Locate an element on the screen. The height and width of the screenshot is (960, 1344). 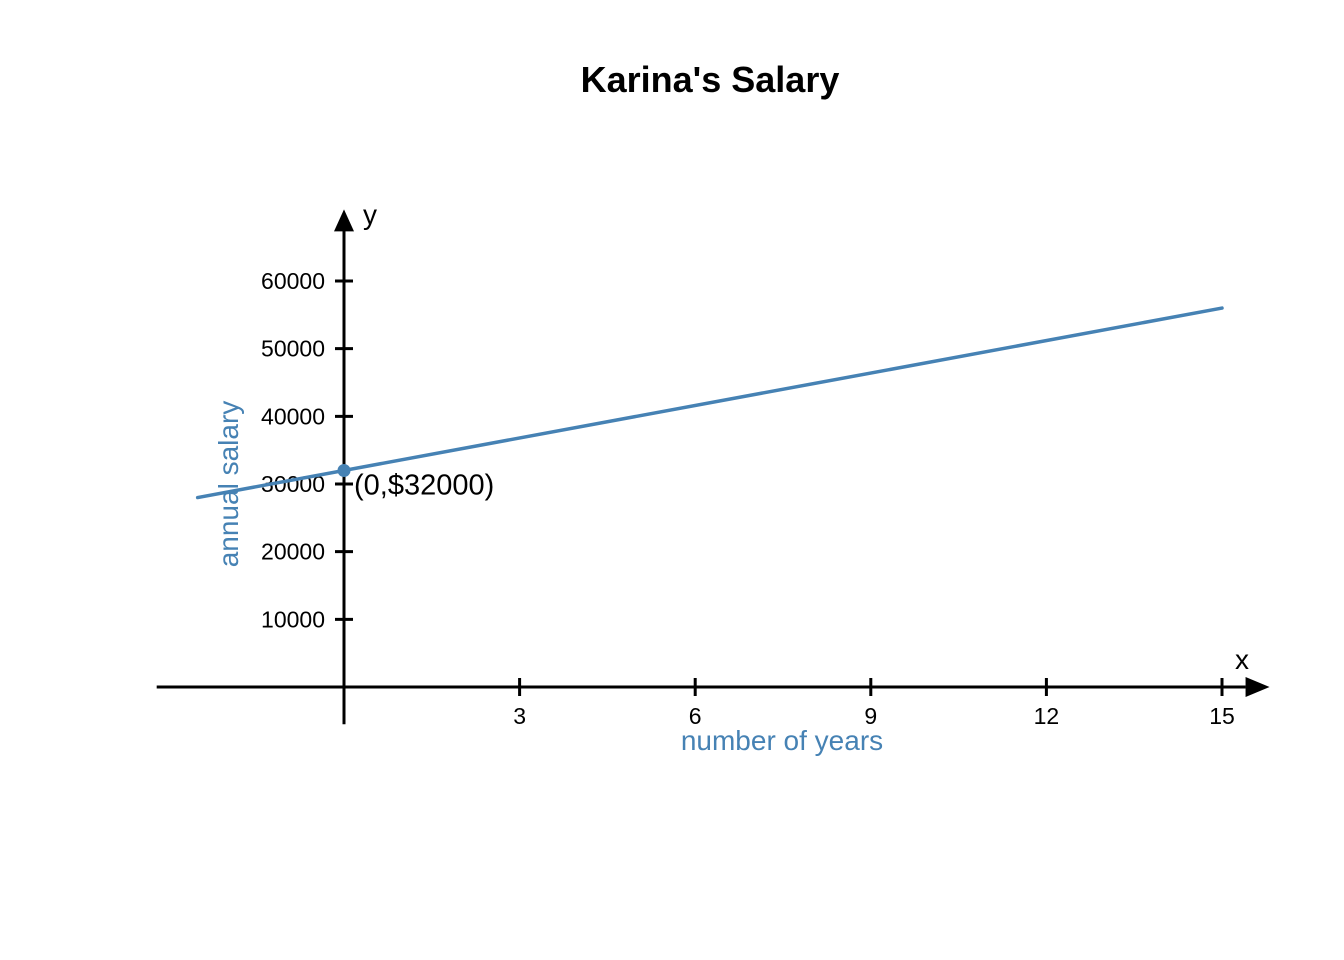
x-tick-label: 3 is located at coordinates (519, 716).